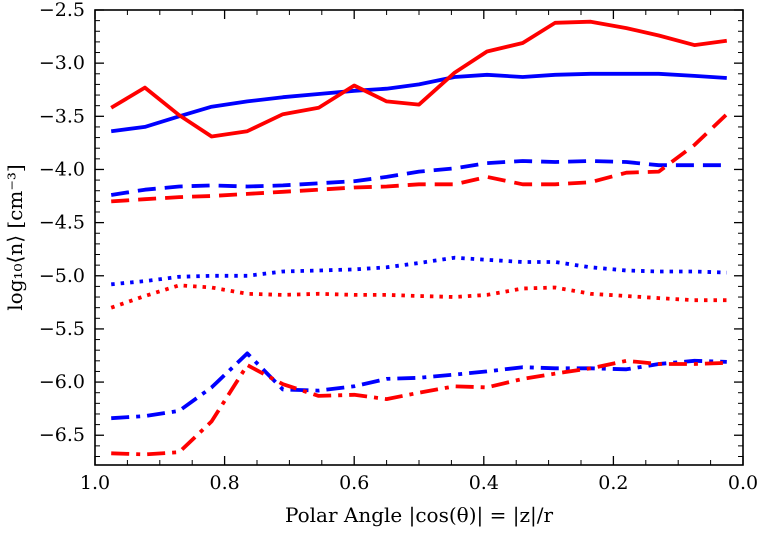 This screenshot has width=765, height=533. What do you see at coordinates (743, 483) in the screenshot?
I see `x-tick-label: 0.0` at bounding box center [743, 483].